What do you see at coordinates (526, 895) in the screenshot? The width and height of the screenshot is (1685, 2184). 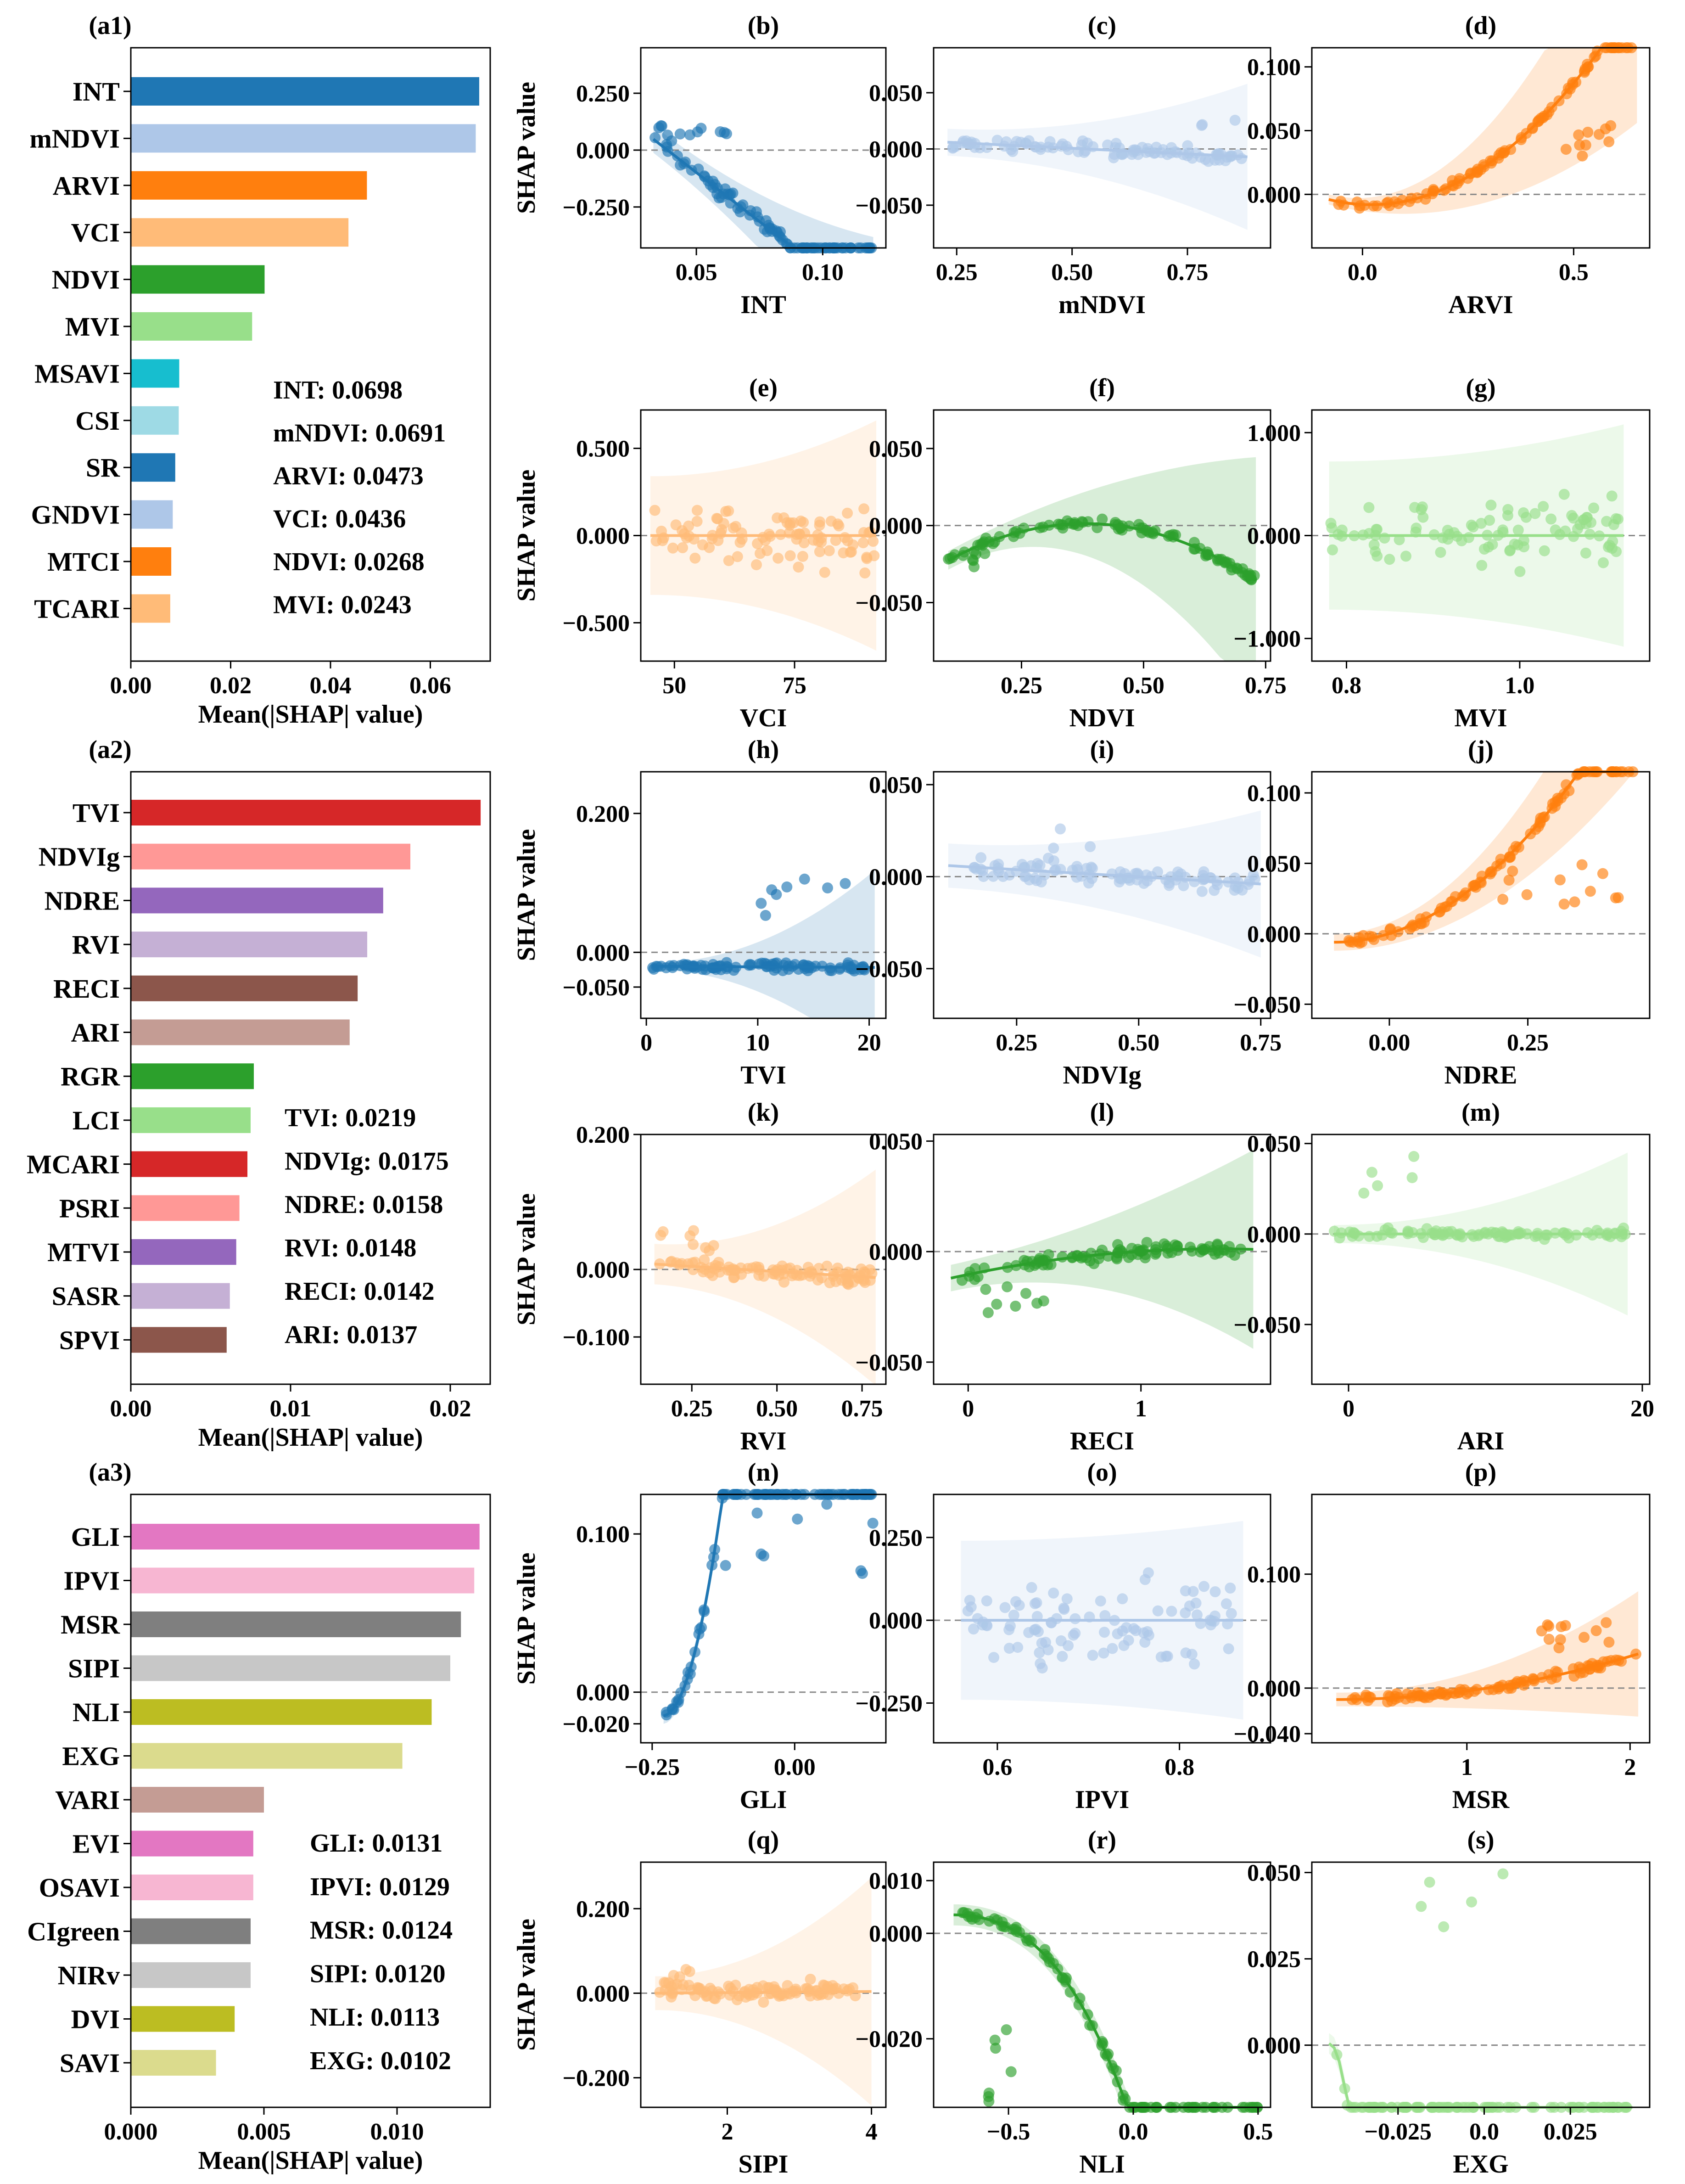 I see `y-axis-label: SHAP value` at bounding box center [526, 895].